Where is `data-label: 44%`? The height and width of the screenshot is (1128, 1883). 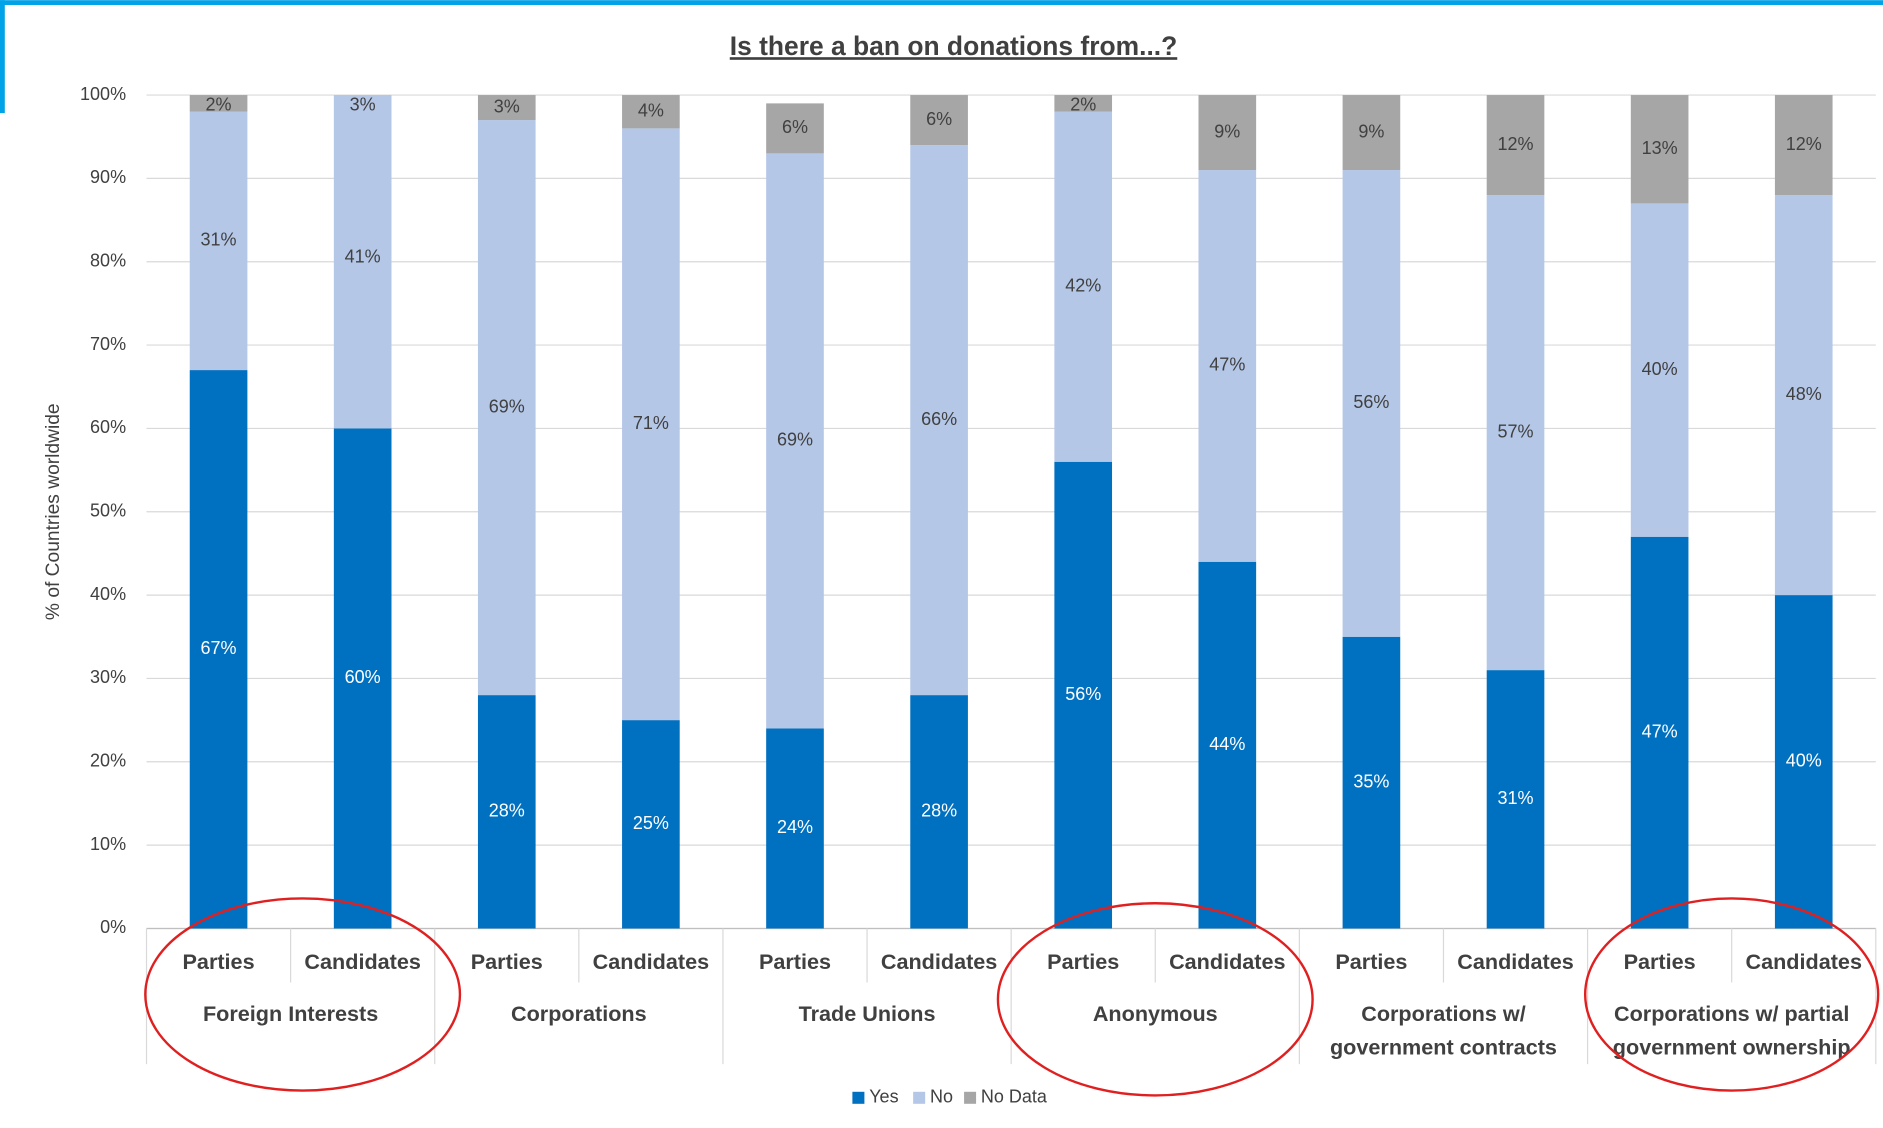 data-label: 44% is located at coordinates (1227, 744).